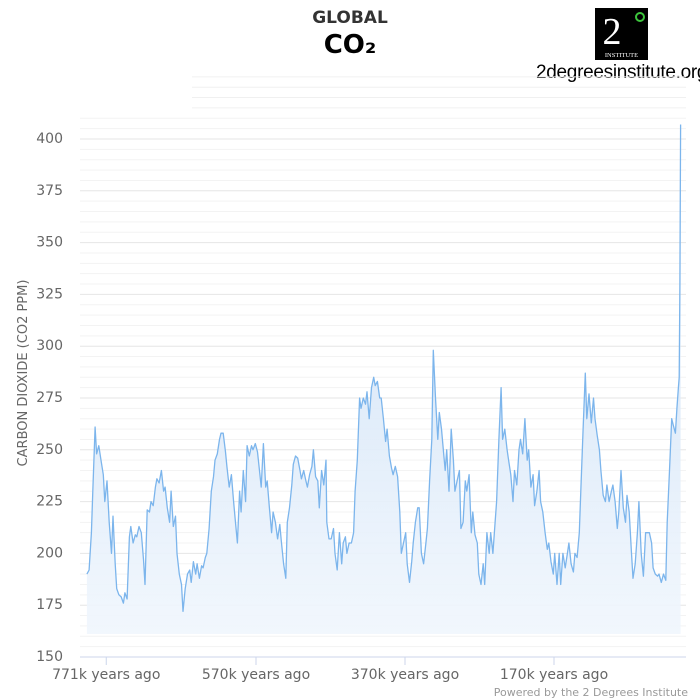 Image resolution: width=700 pixels, height=700 pixels. I want to click on y-tick-label: 250, so click(49, 450).